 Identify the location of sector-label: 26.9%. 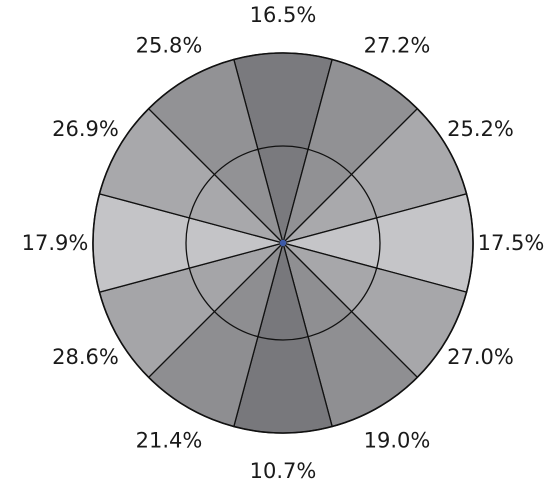
(85, 129).